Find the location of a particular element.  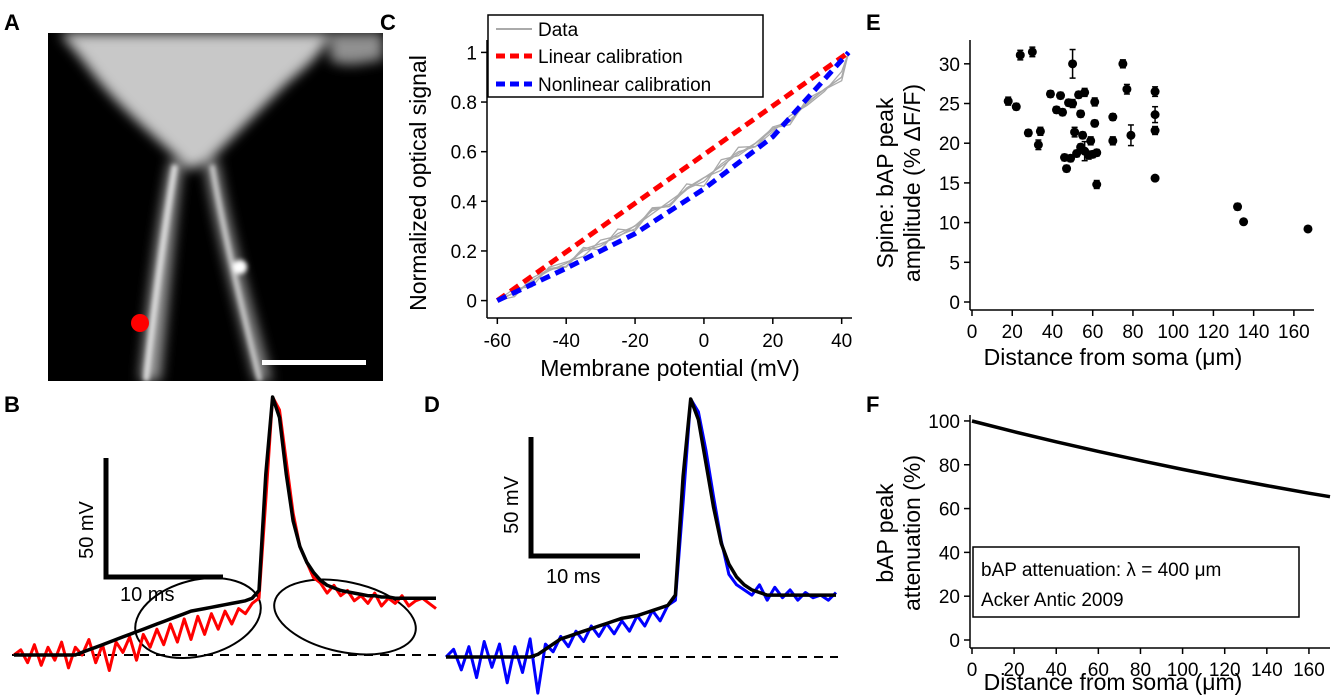

panel-e-ytick-label: 0 is located at coordinates (954, 303).